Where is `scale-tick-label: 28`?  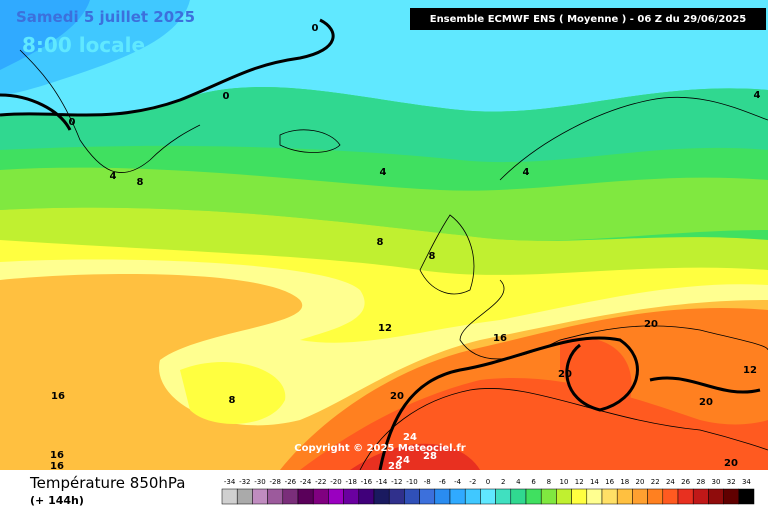
scale-tick-label: 28 is located at coordinates (700, 482).